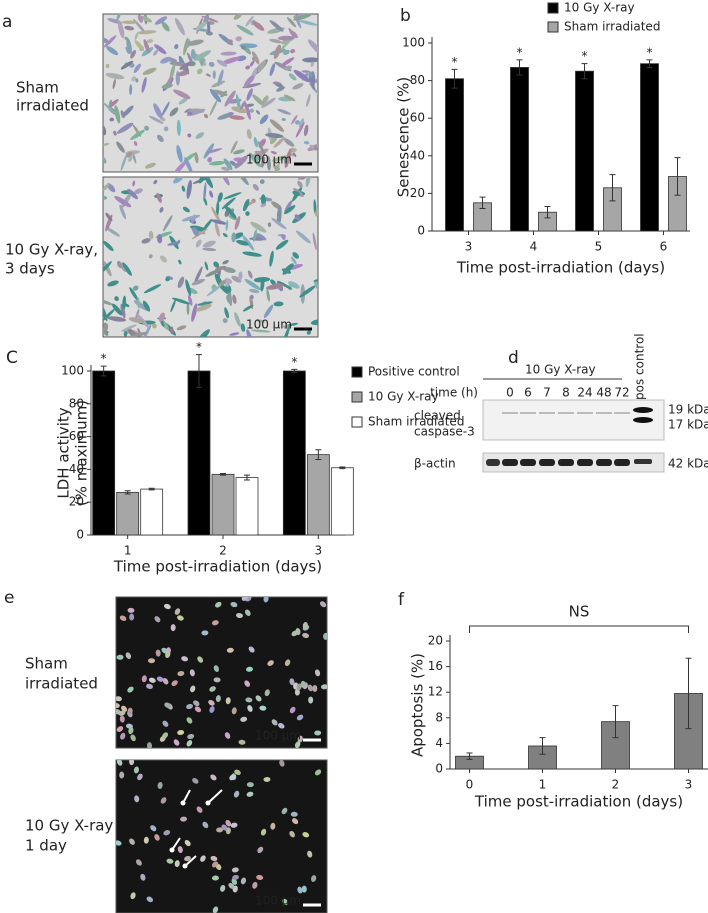  I want to click on panel-letter: f, so click(401, 600).